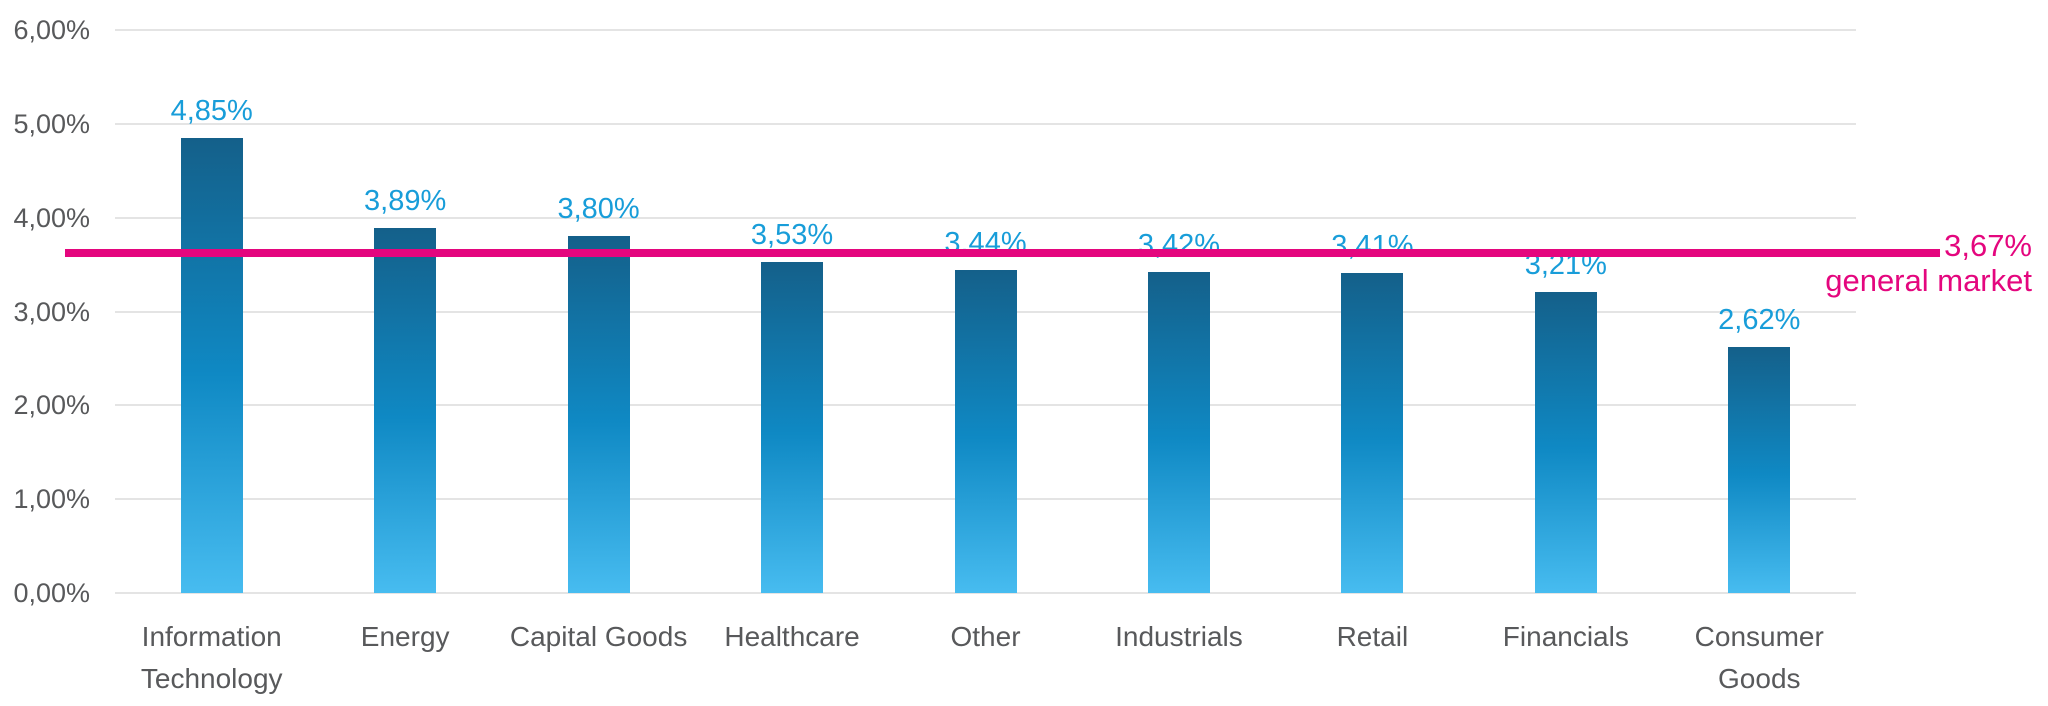 The image size is (2048, 706). I want to click on category-label: Retail, so click(1372, 637).